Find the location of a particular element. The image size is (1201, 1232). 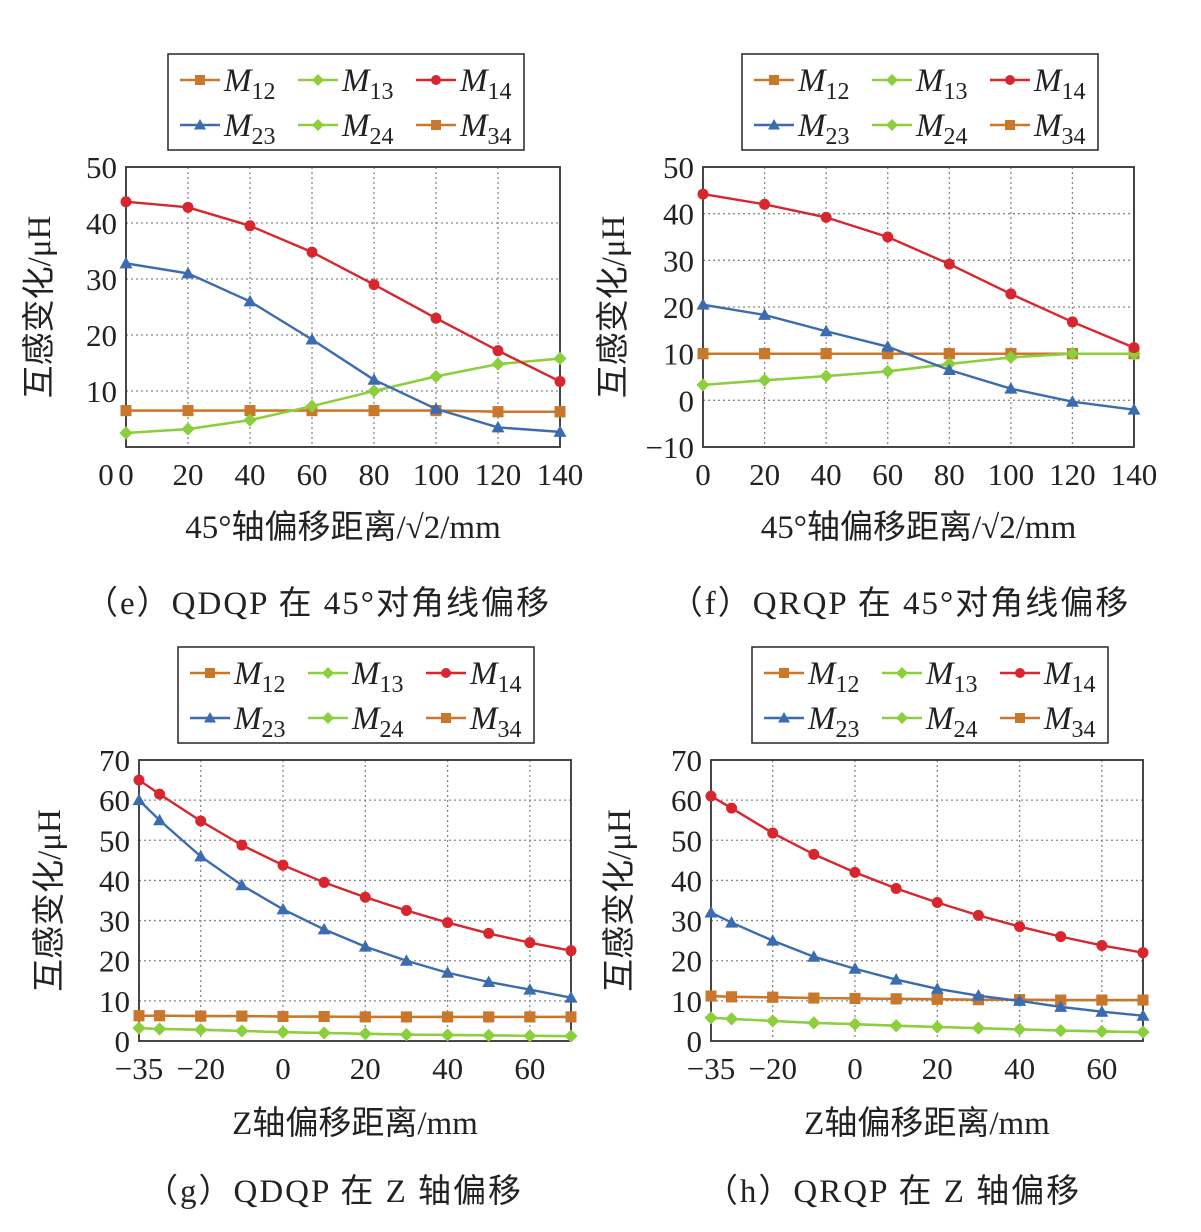

series-M14 is located at coordinates (355, 865).